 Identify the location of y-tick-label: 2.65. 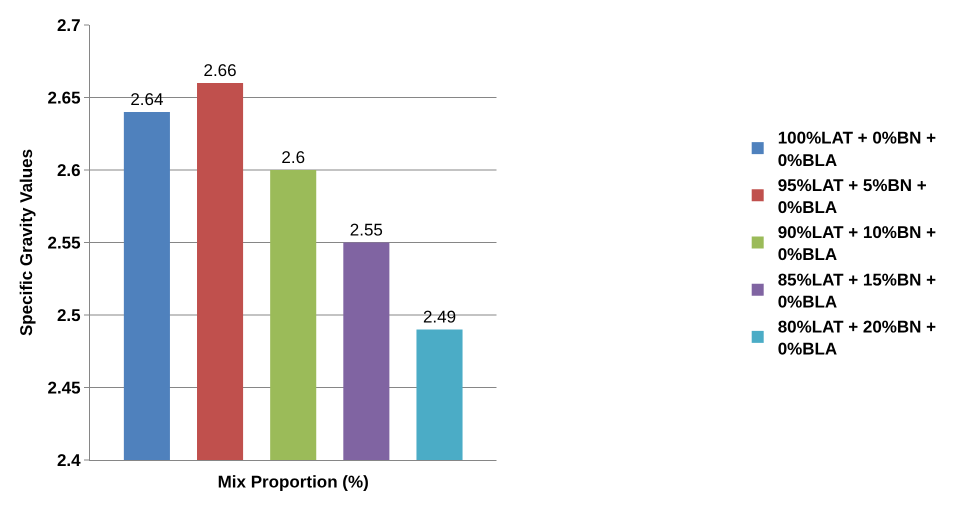
(64, 98).